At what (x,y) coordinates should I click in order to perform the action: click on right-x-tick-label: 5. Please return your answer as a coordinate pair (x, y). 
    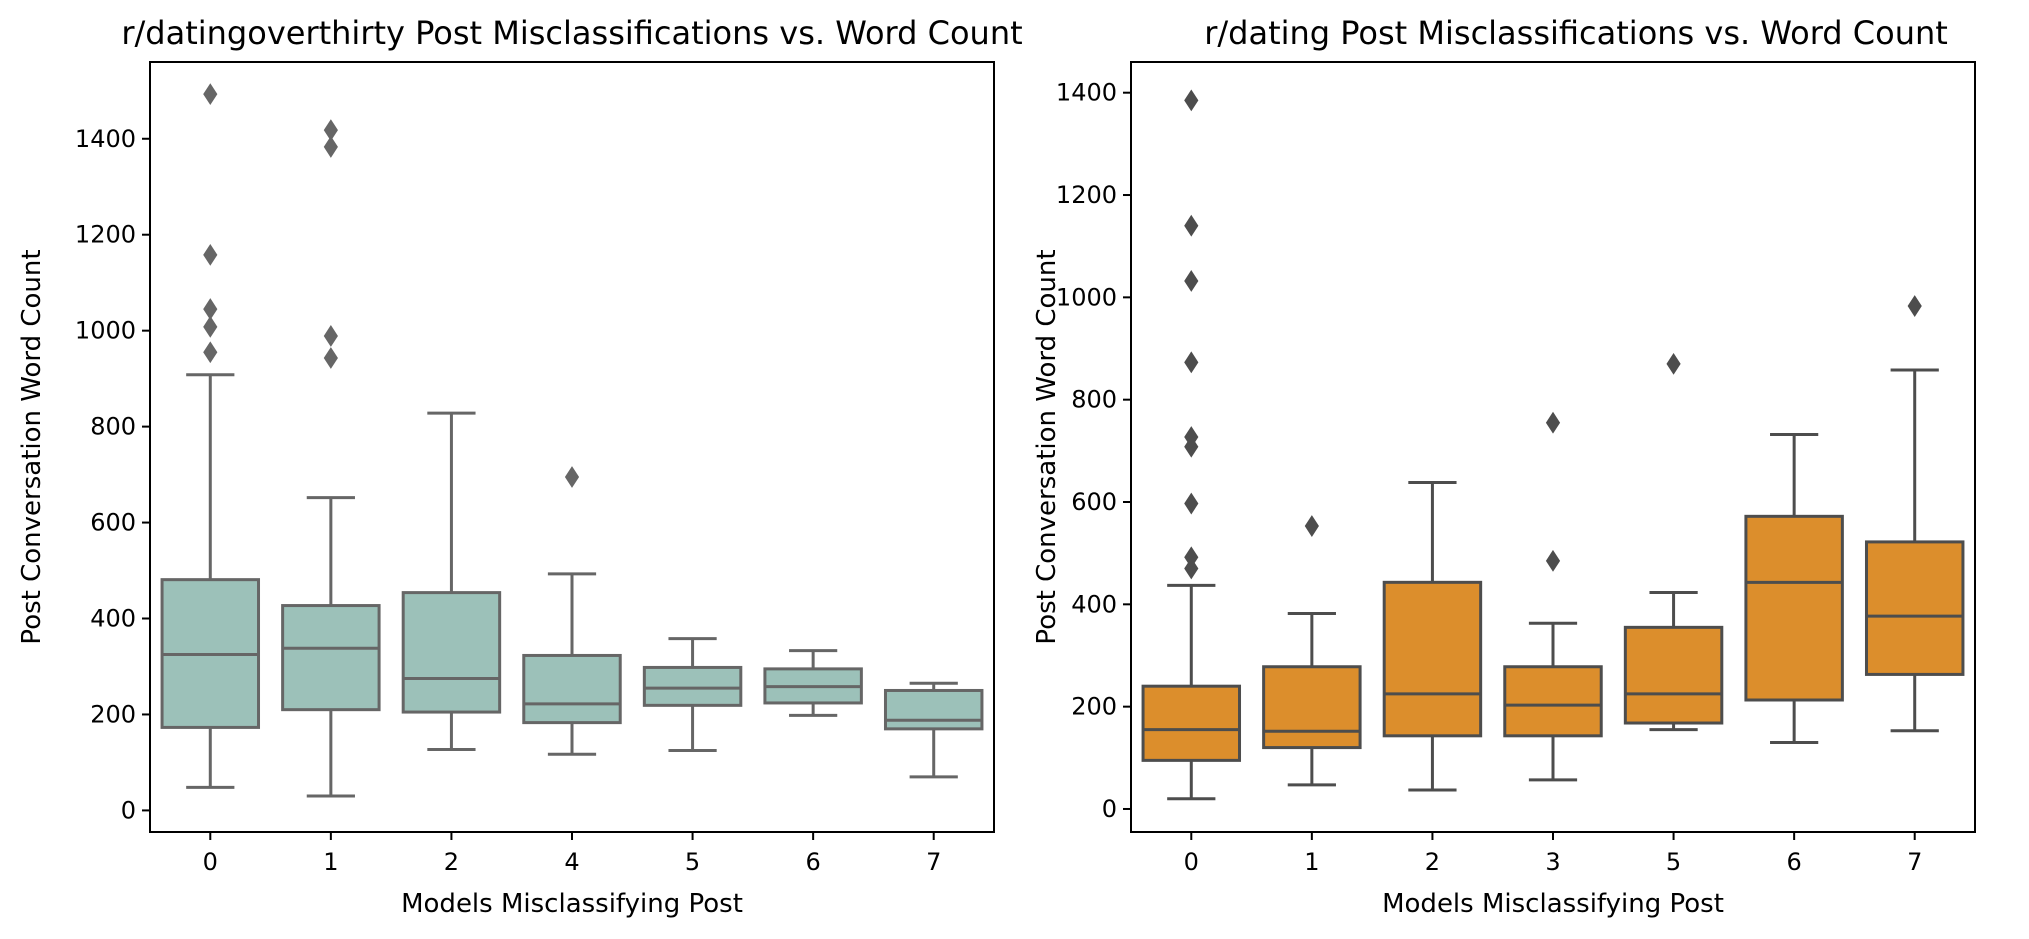
    Looking at the image, I should click on (1673, 862).